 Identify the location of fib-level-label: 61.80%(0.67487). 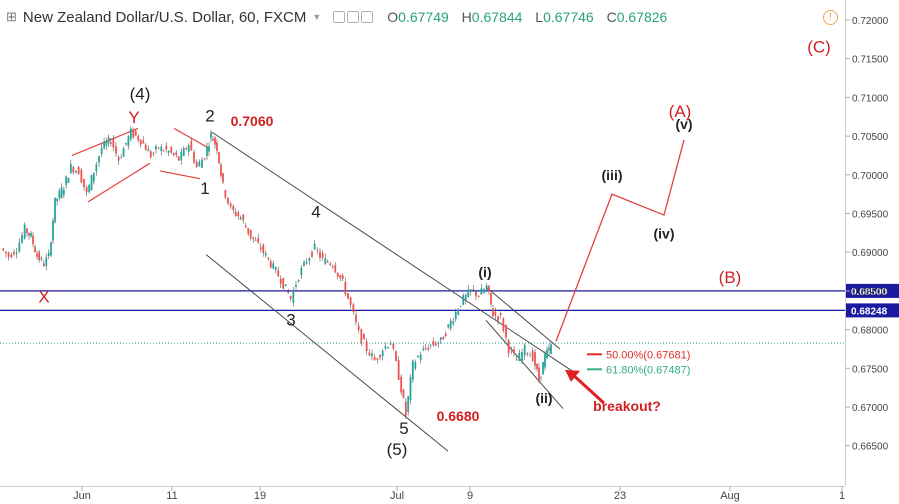
(648, 370).